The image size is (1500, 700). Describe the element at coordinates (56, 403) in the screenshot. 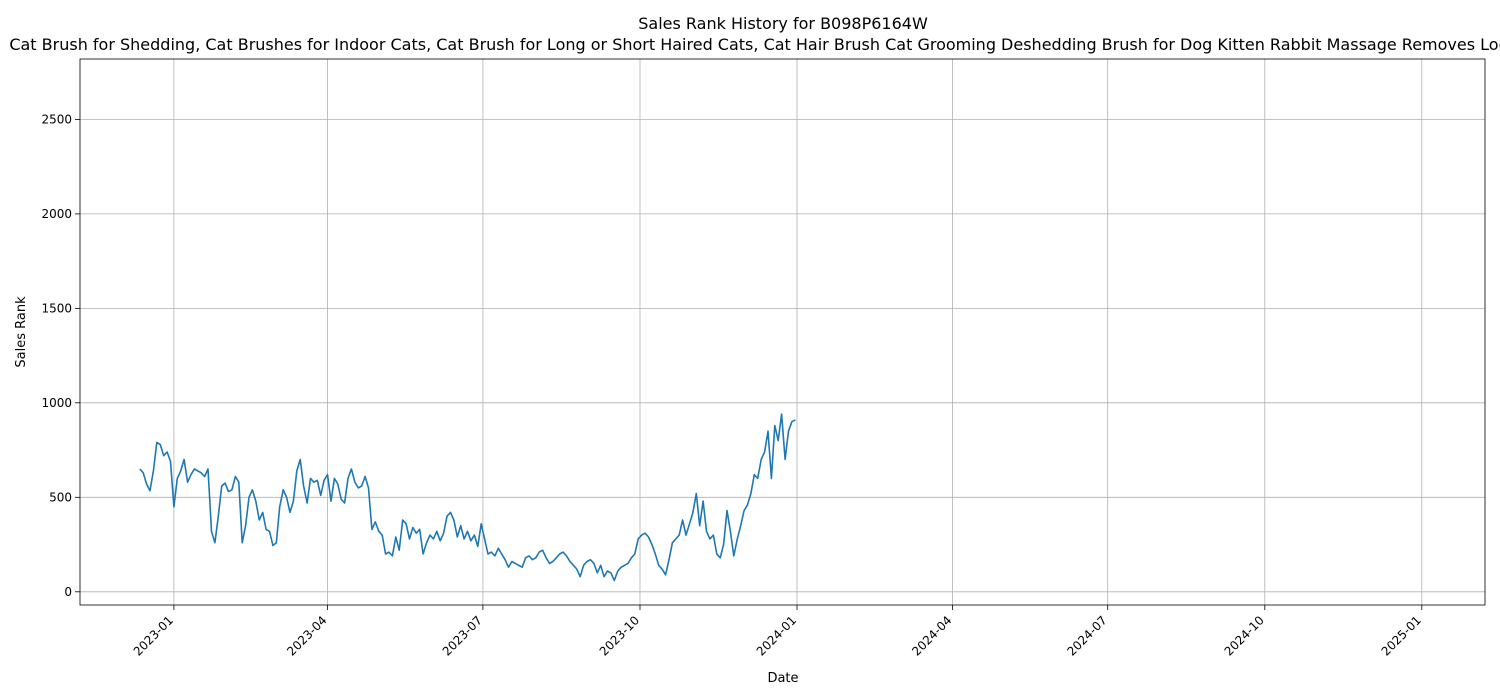

I see `y-tick-label: 1000` at that location.